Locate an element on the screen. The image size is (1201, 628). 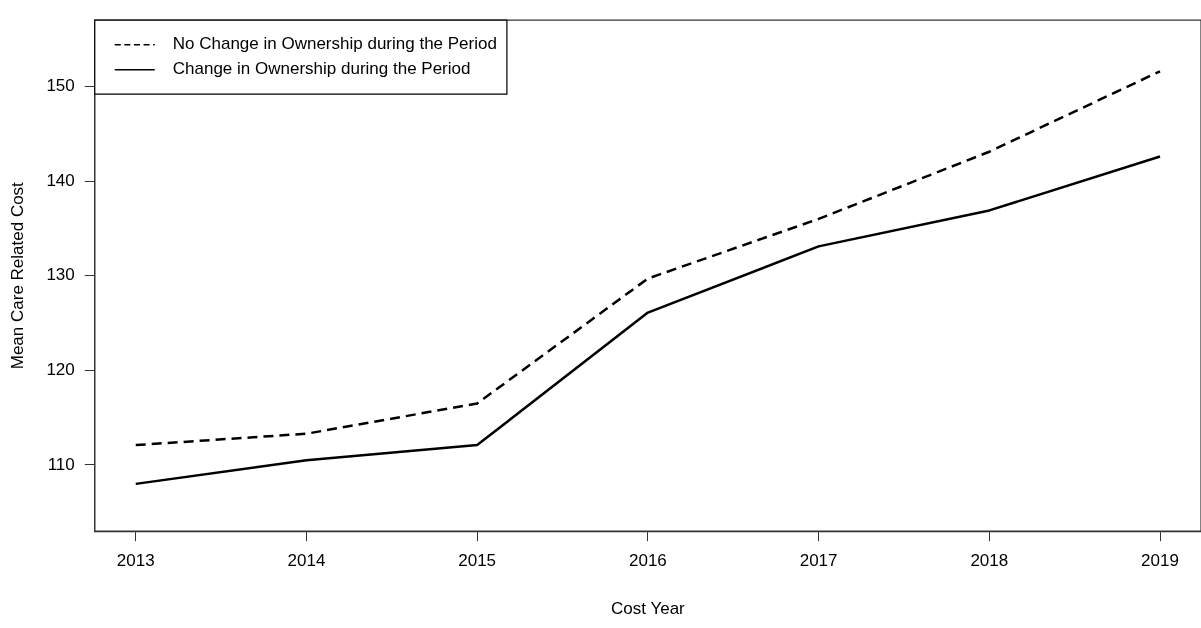
y-tick-label: 140 is located at coordinates (60, 180).